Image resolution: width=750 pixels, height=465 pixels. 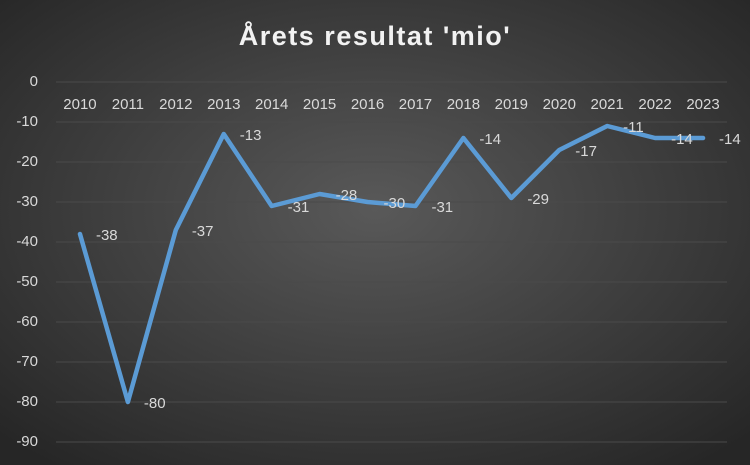 I want to click on y-tick-label: -60, so click(x=27, y=321).